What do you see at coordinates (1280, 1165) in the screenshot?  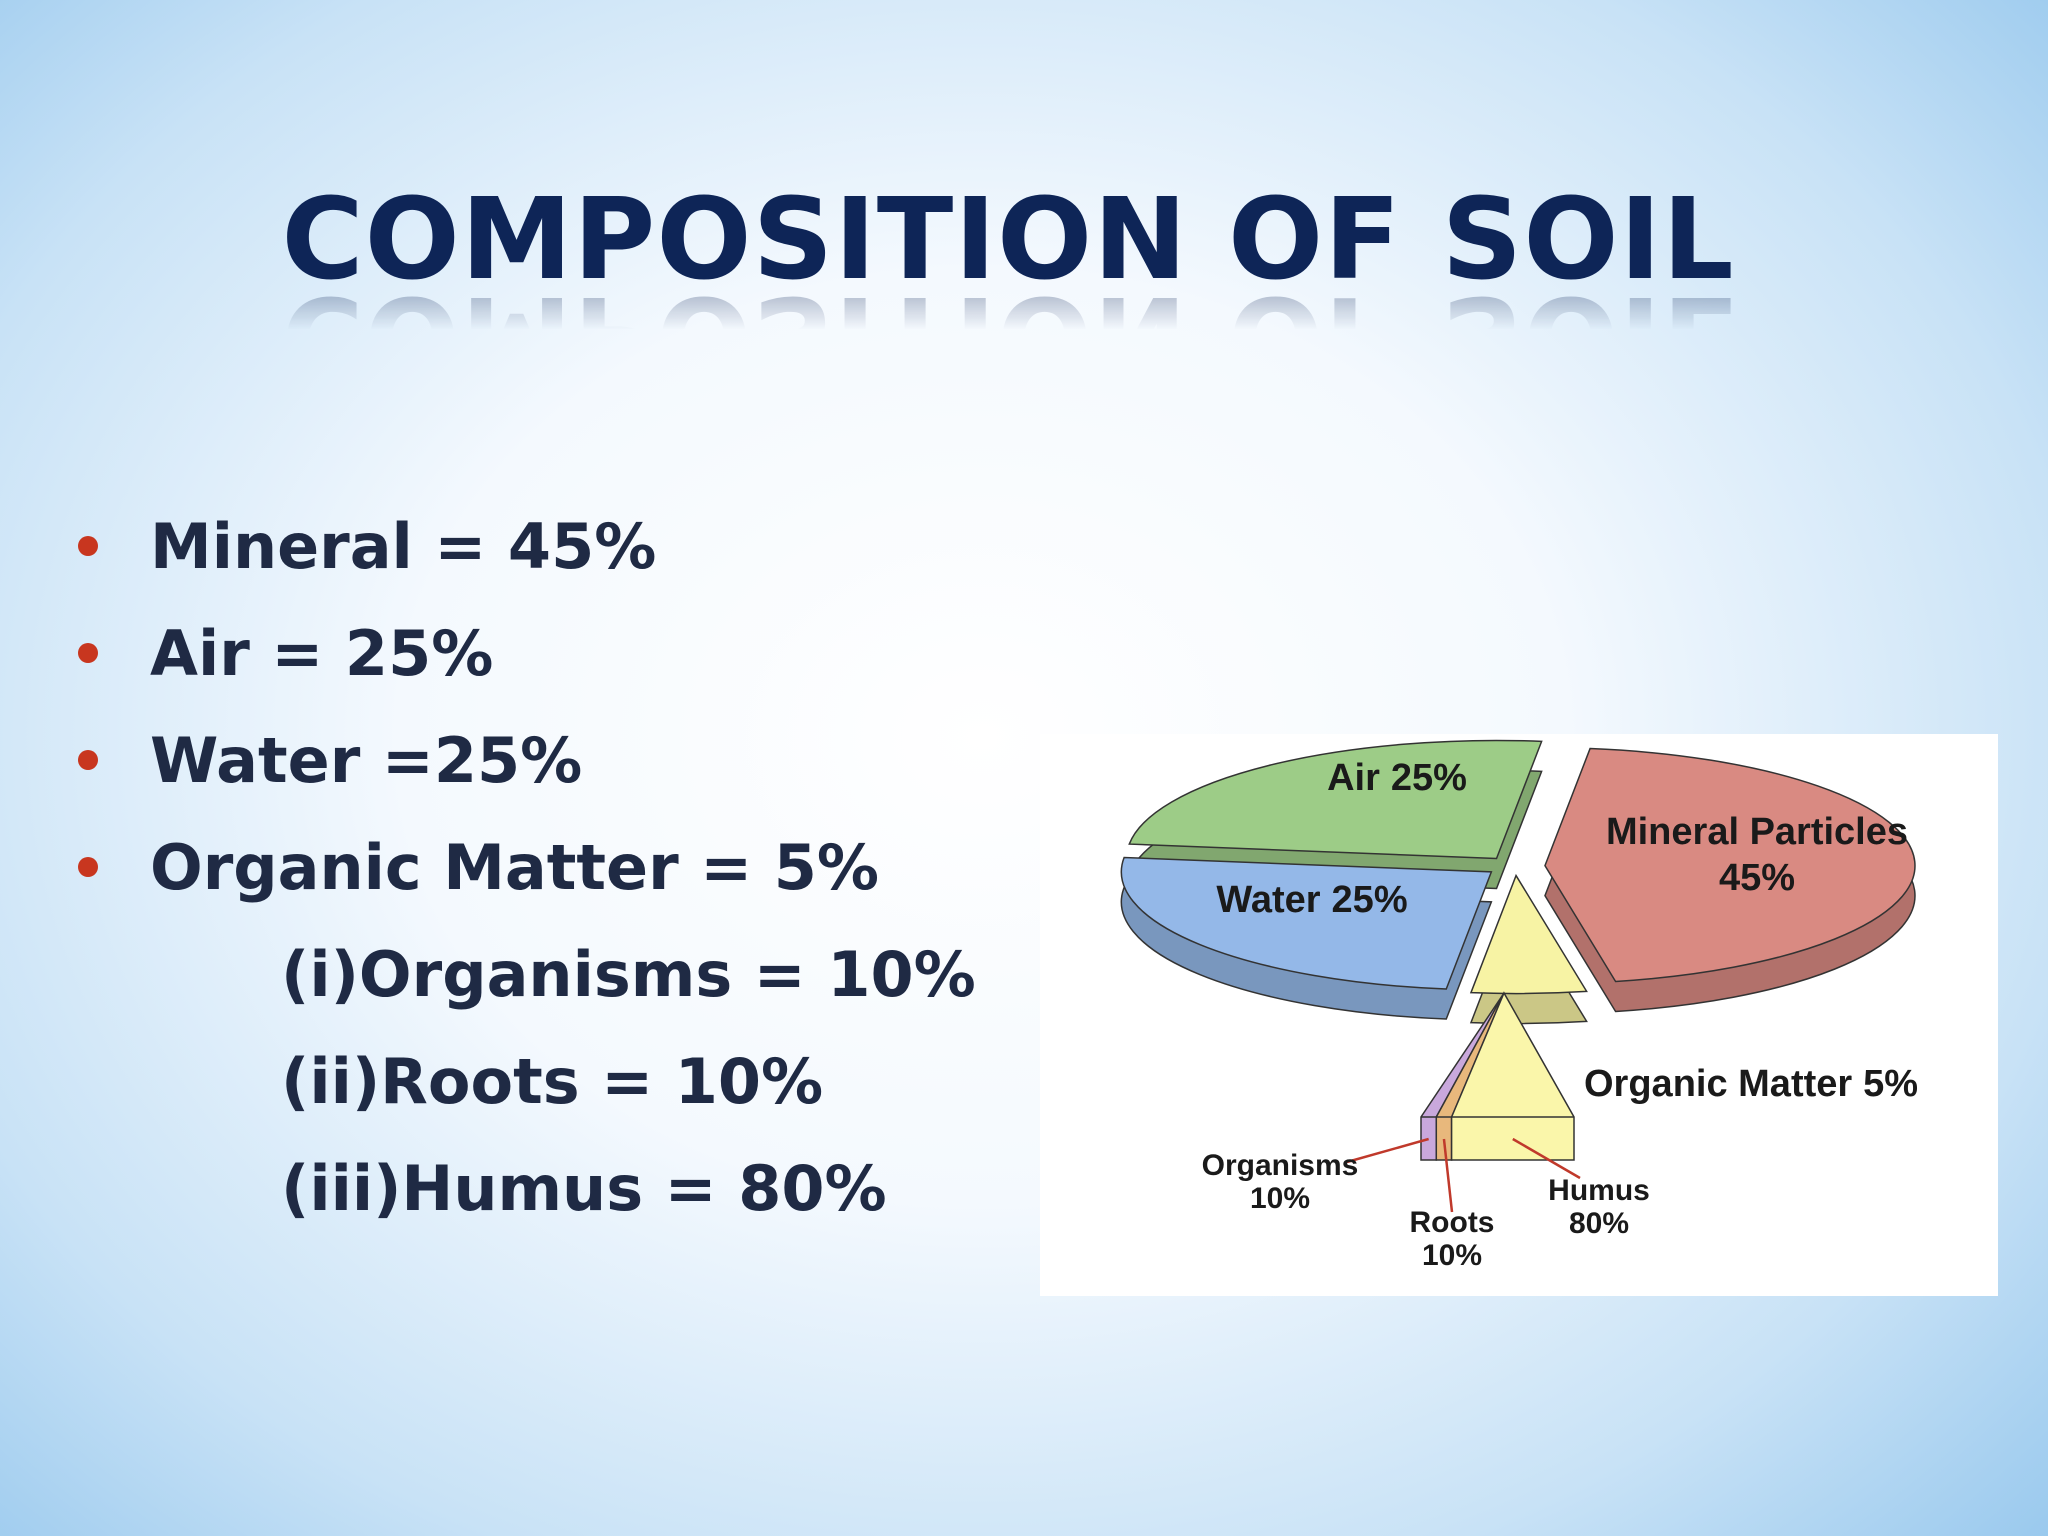 I see `breakdown-category: Organisms` at bounding box center [1280, 1165].